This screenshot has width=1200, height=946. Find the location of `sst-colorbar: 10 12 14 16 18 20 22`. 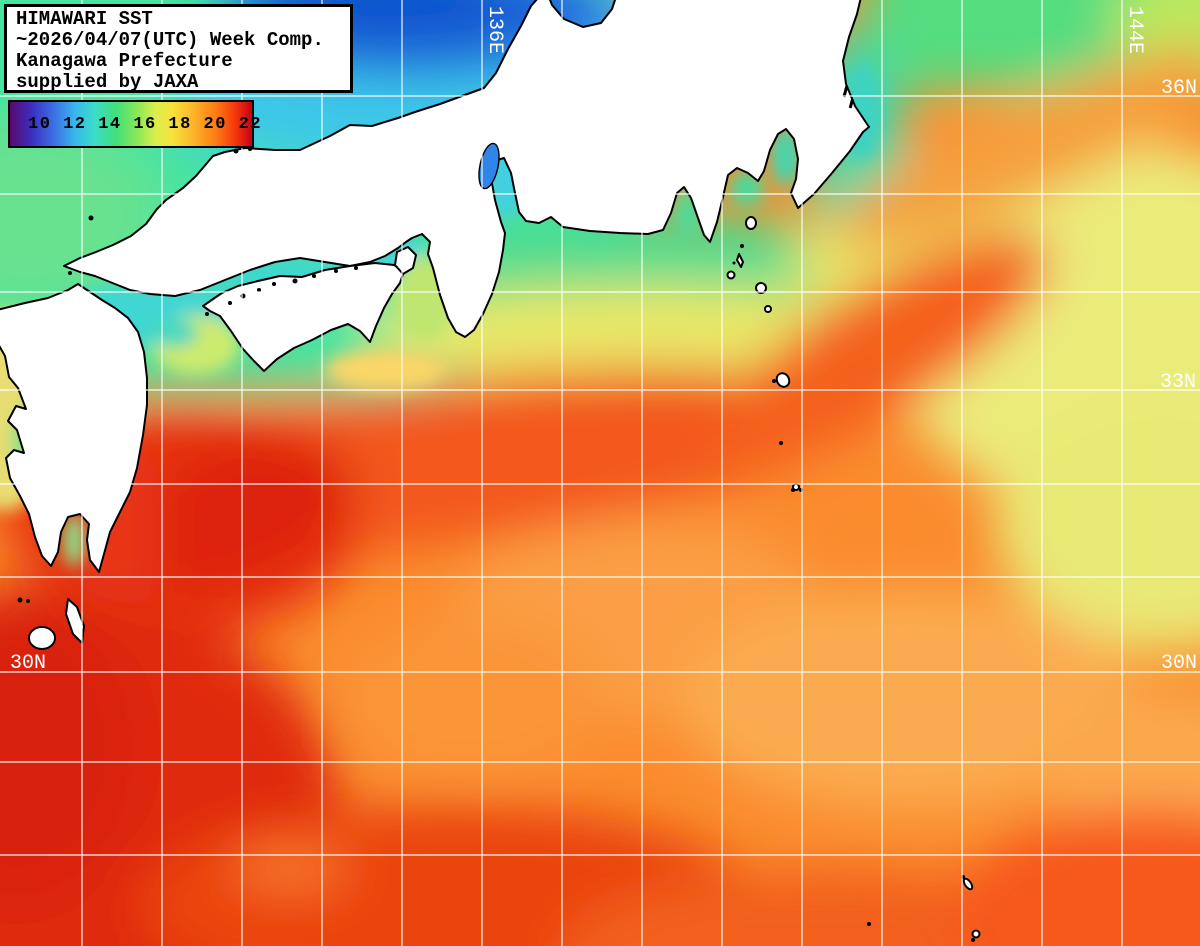

sst-colorbar: 10 12 14 16 18 20 22 is located at coordinates (134, 124).